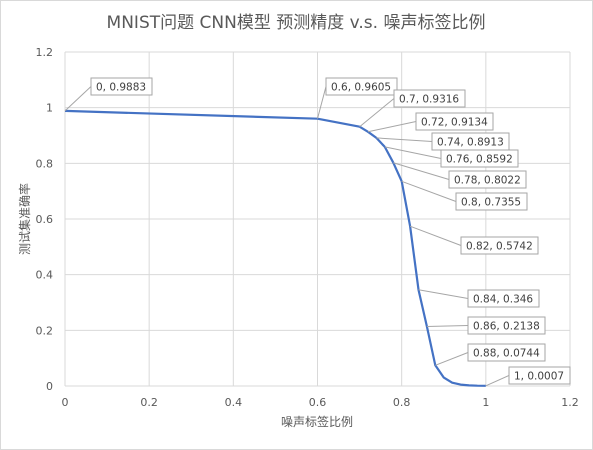 Image resolution: width=593 pixels, height=450 pixels. I want to click on data-label-text: 0.88, 0.0744, so click(506, 354).